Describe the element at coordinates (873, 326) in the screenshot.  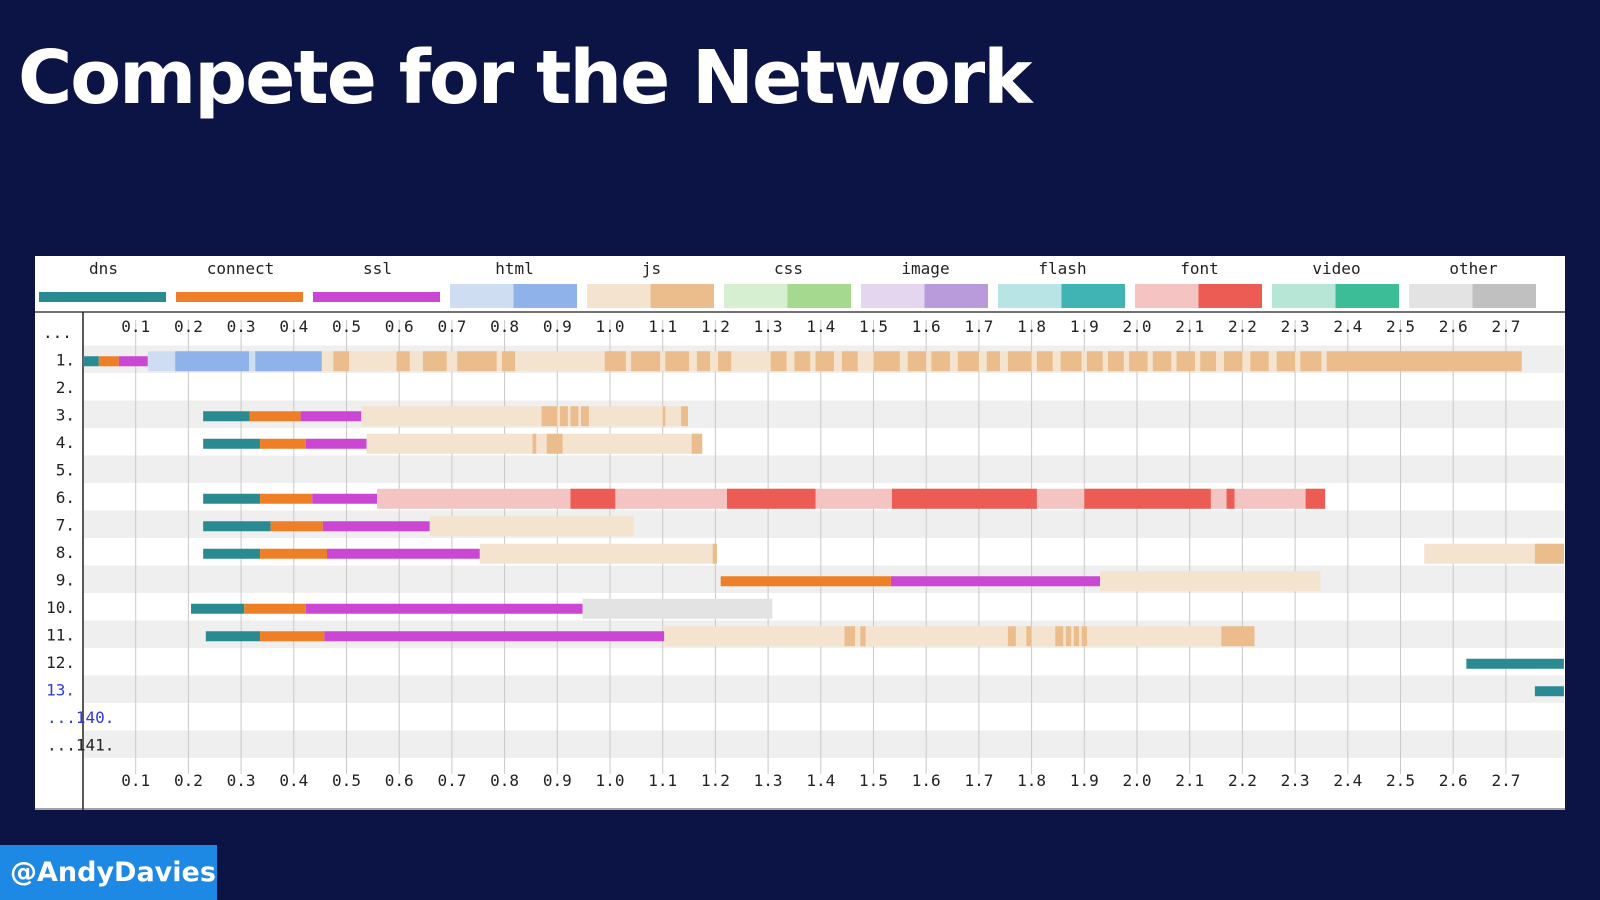
I see `x-tick-top-1.5: 1.5` at that location.